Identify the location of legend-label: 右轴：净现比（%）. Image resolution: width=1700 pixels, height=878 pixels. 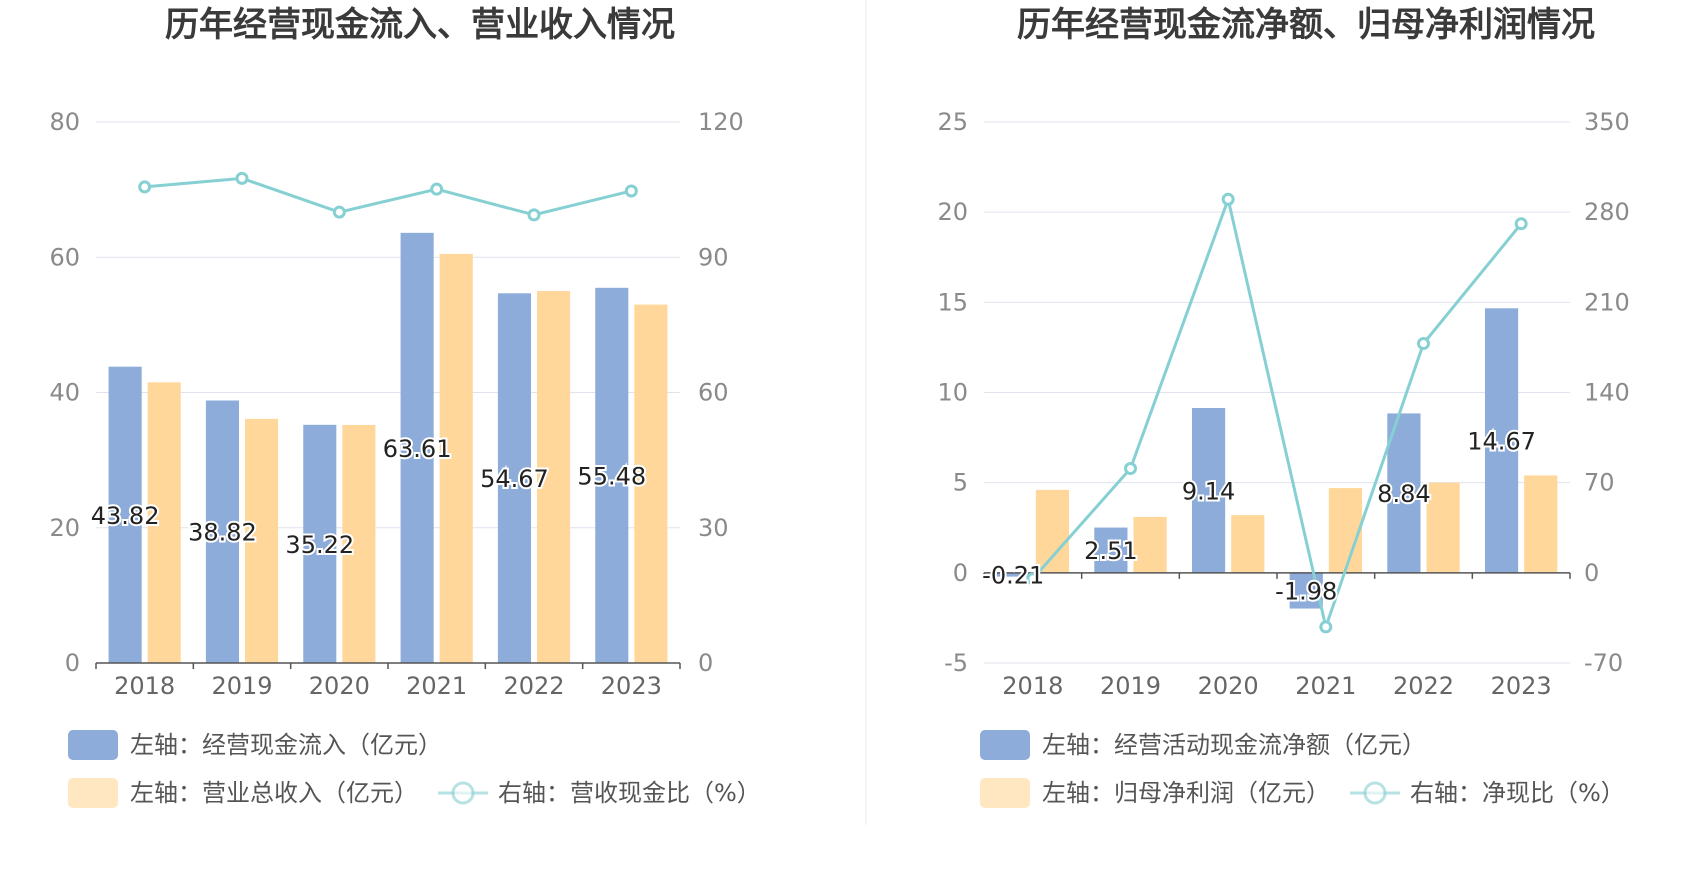
(1517, 793).